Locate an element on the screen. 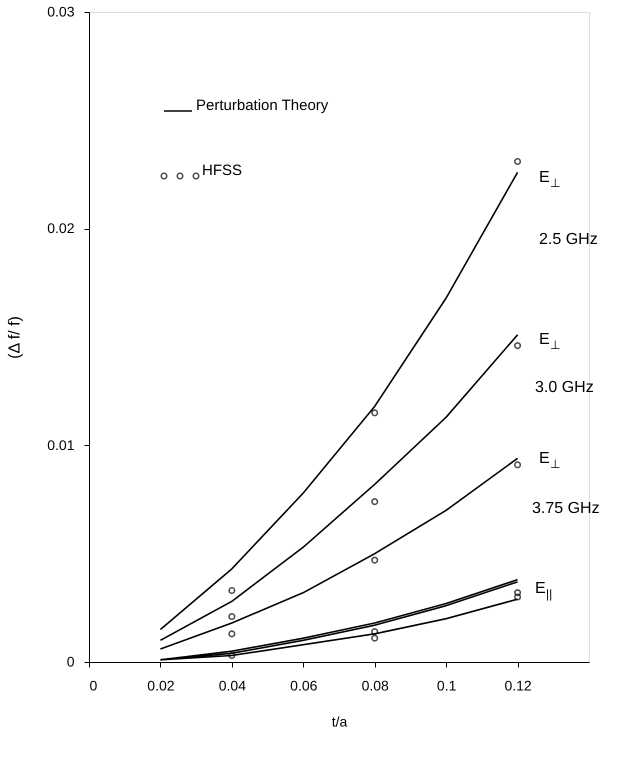 The image size is (633, 775). x-tick-label: 0.02 is located at coordinates (161, 686).